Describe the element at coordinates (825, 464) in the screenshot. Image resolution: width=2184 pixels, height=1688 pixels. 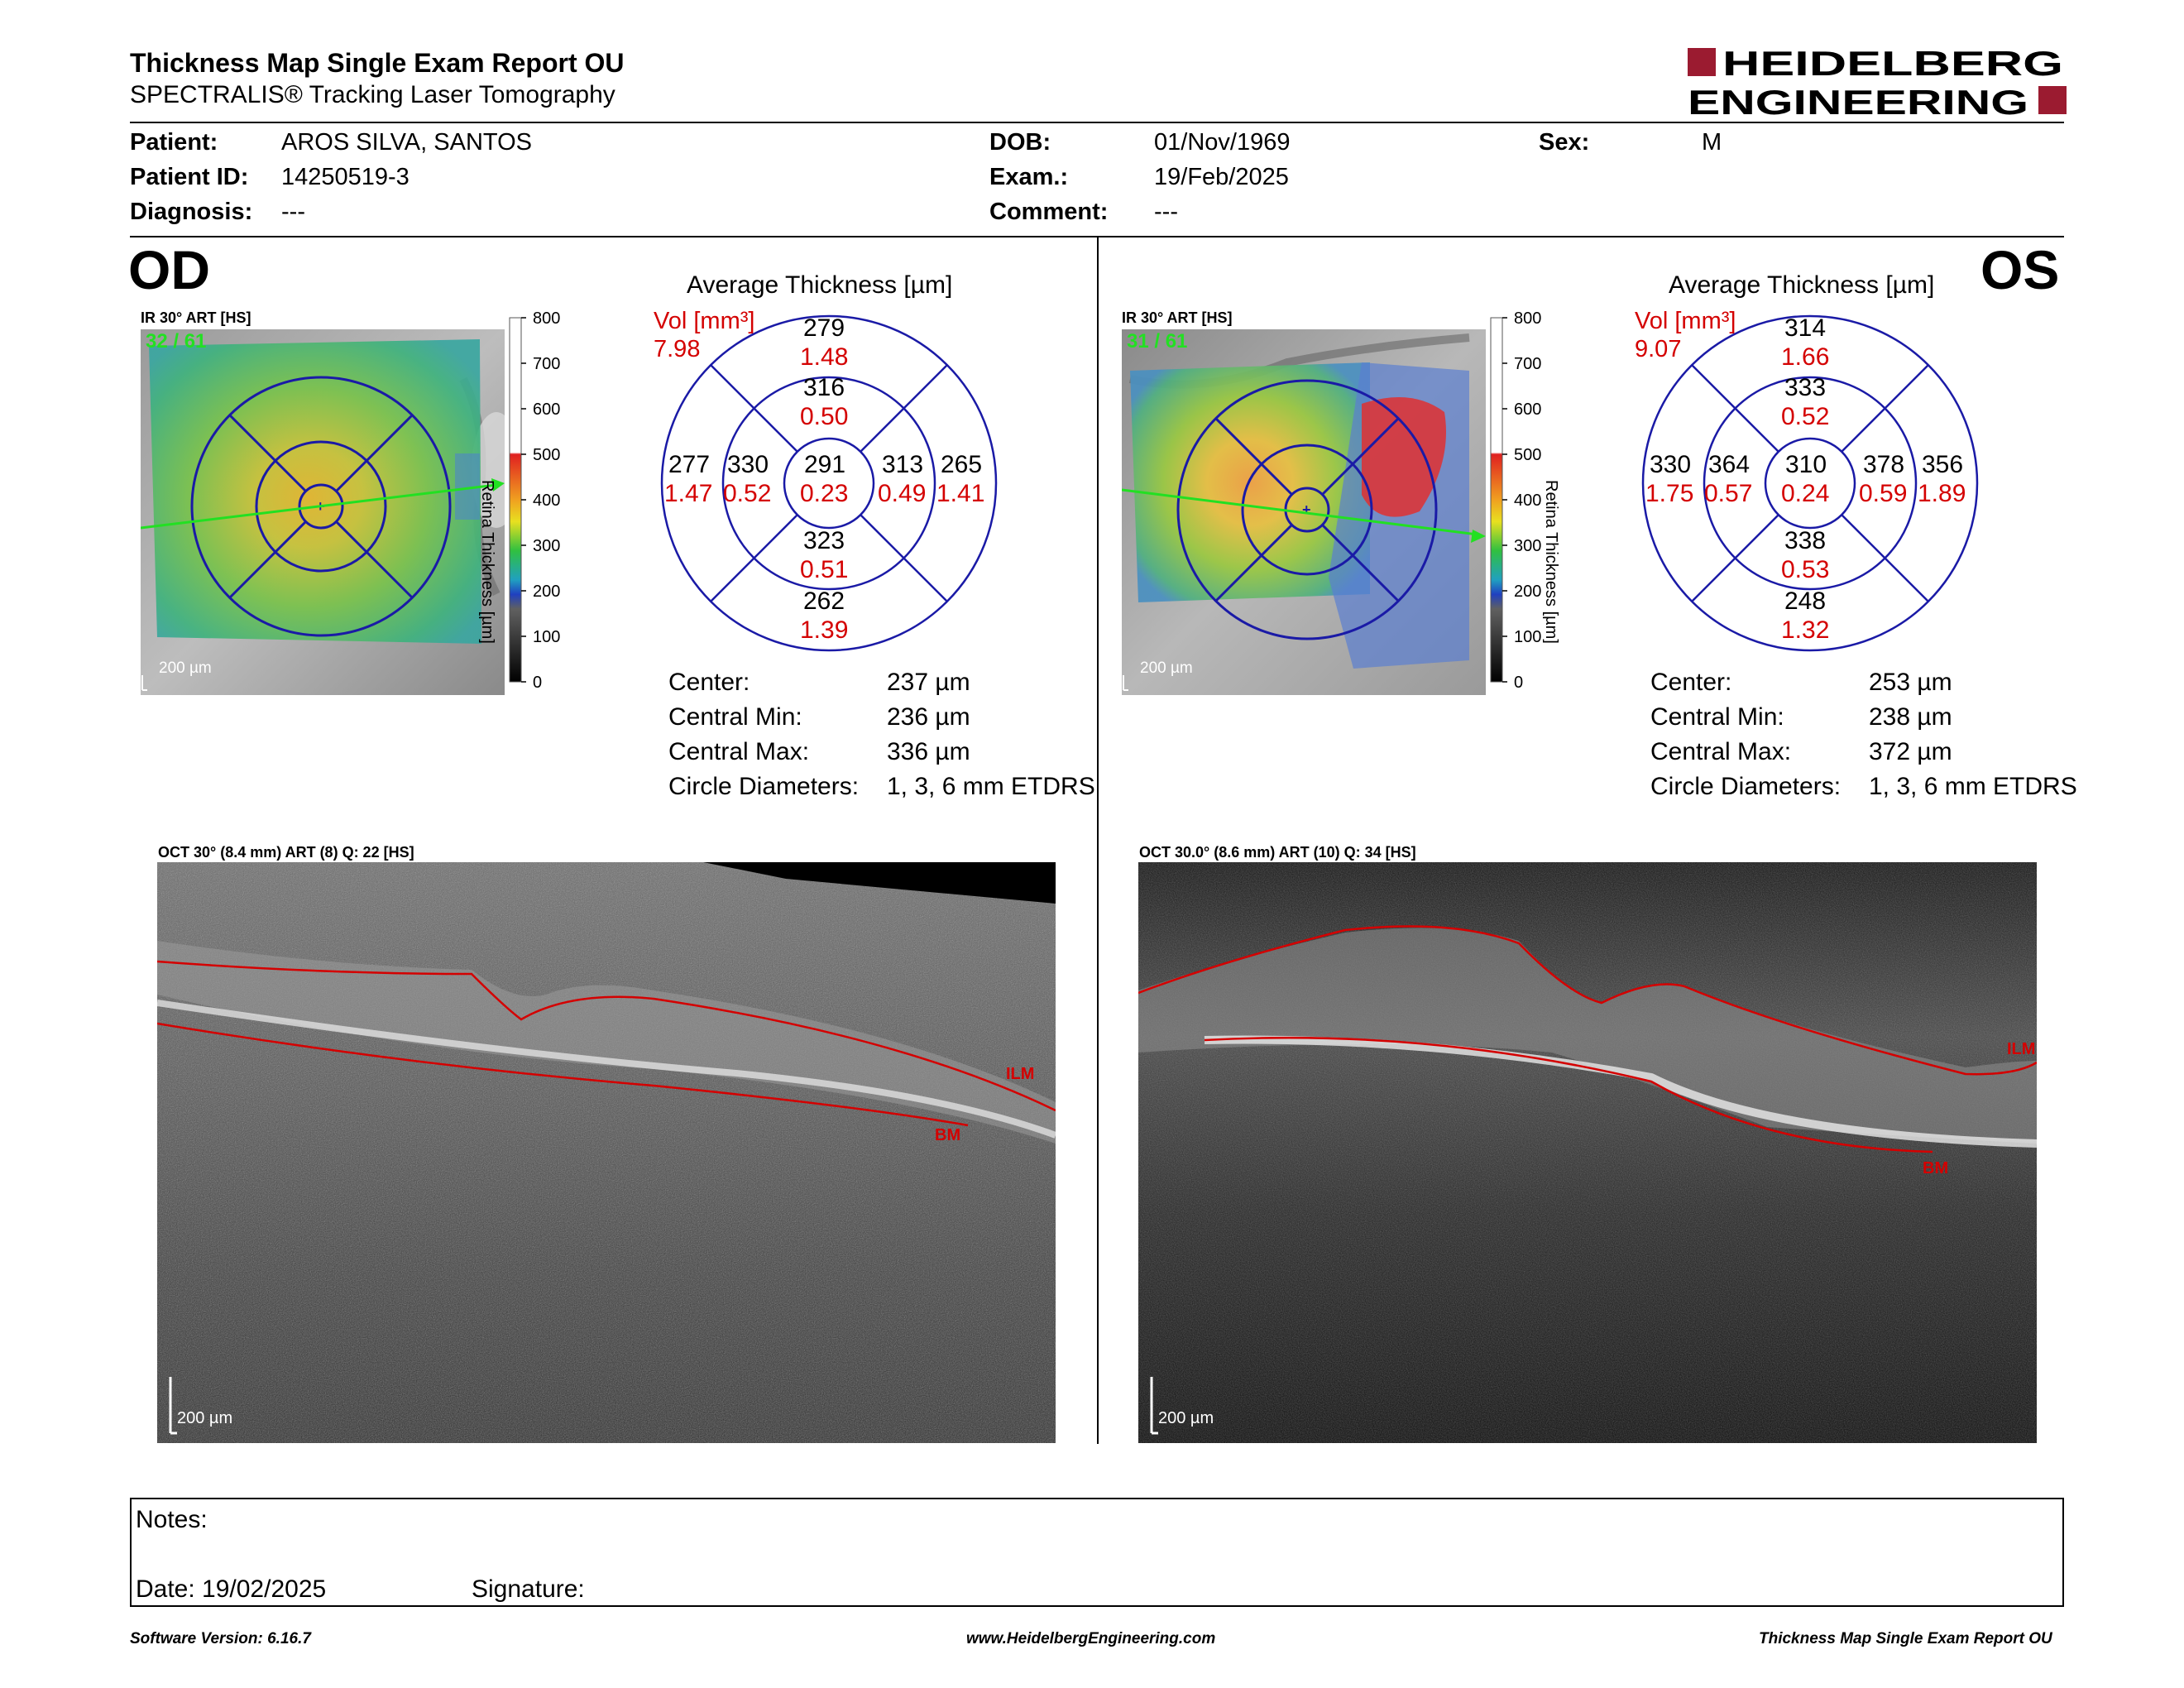
I see `od-center: 291` at that location.